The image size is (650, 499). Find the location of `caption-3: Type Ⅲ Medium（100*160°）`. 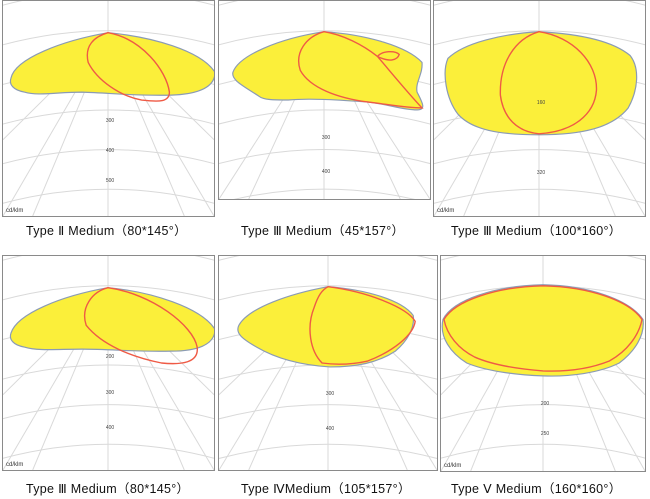

caption-3: Type Ⅲ Medium（100*160°） is located at coordinates (536, 231).